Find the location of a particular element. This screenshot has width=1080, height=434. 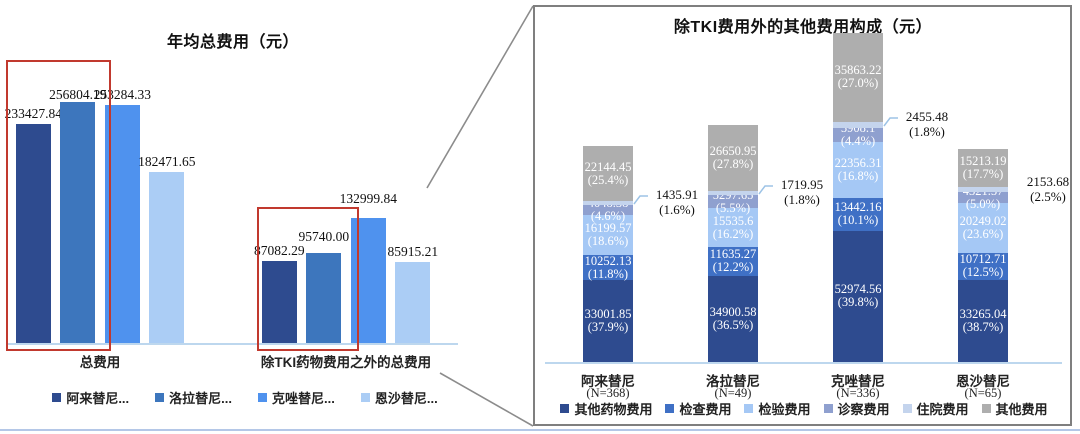

callout-label-洛拉替尼: 1719.95 (1.8%) is located at coordinates (802, 192).